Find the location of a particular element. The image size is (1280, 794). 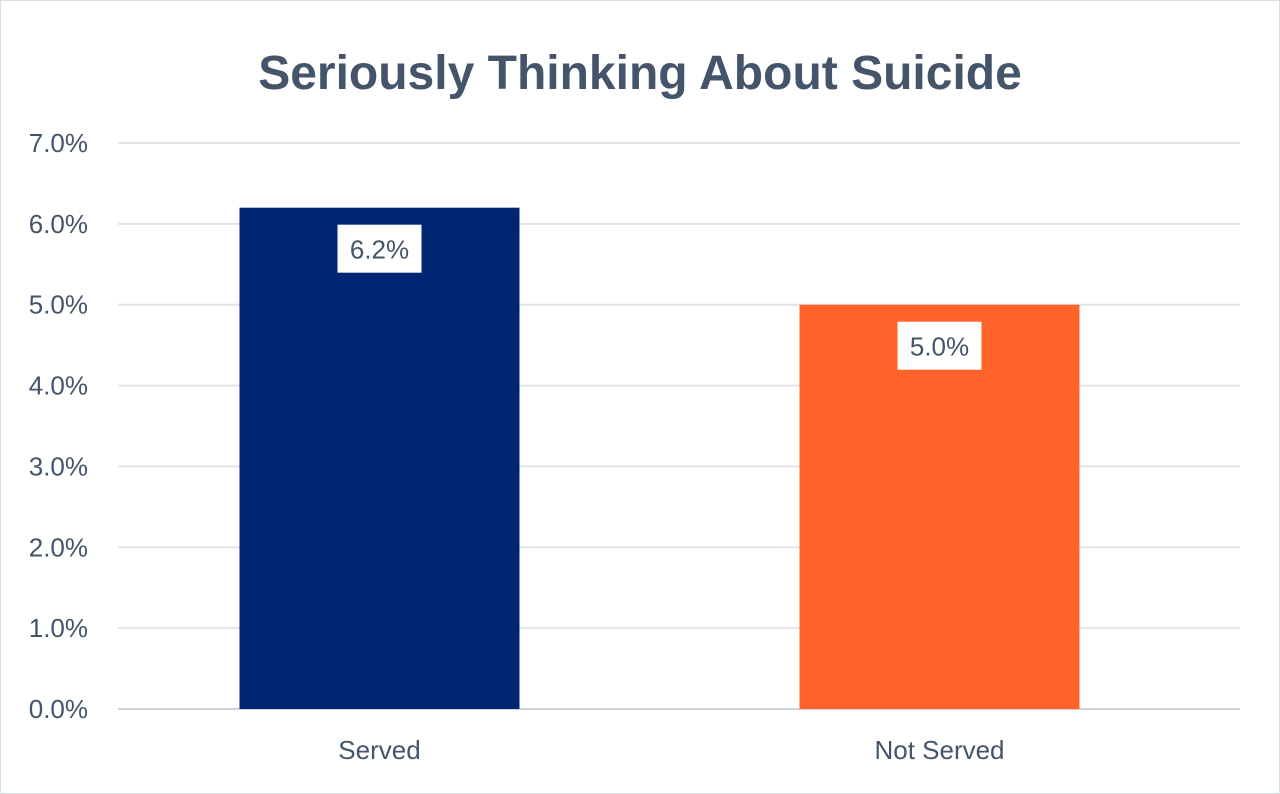

y-tick-label: 4.0% is located at coordinates (58, 386).